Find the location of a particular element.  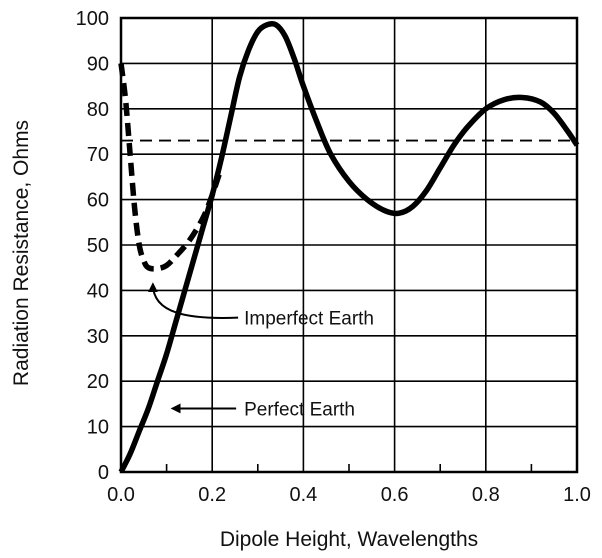

imperfect-earth-arrow is located at coordinates (193, 300).